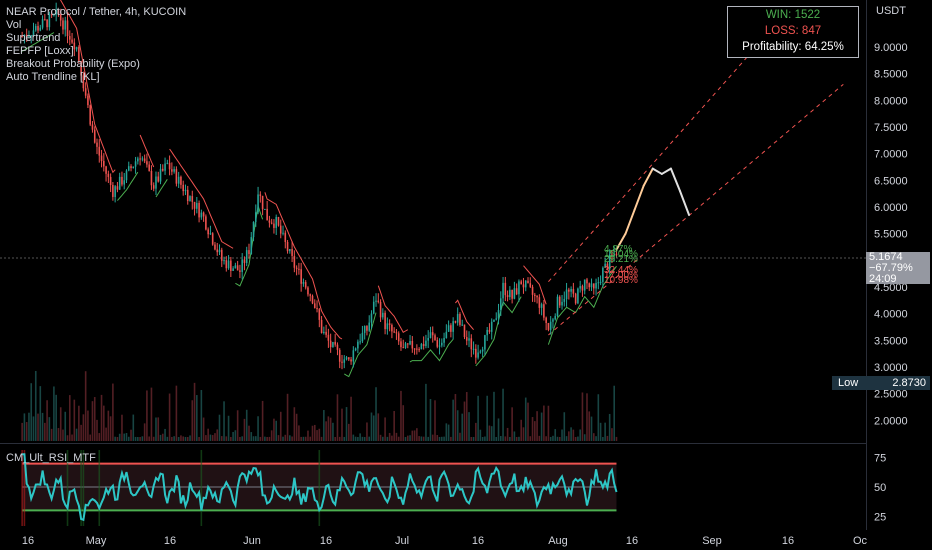  What do you see at coordinates (14, 25) in the screenshot?
I see `indicator-vol: Vol` at bounding box center [14, 25].